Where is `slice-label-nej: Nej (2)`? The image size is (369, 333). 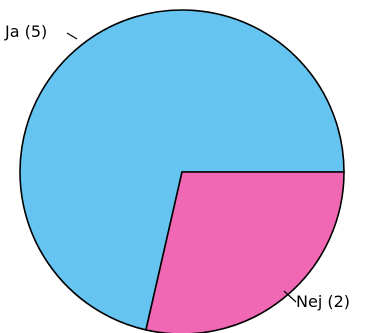 slice-label-nej: Nej (2) is located at coordinates (323, 301).